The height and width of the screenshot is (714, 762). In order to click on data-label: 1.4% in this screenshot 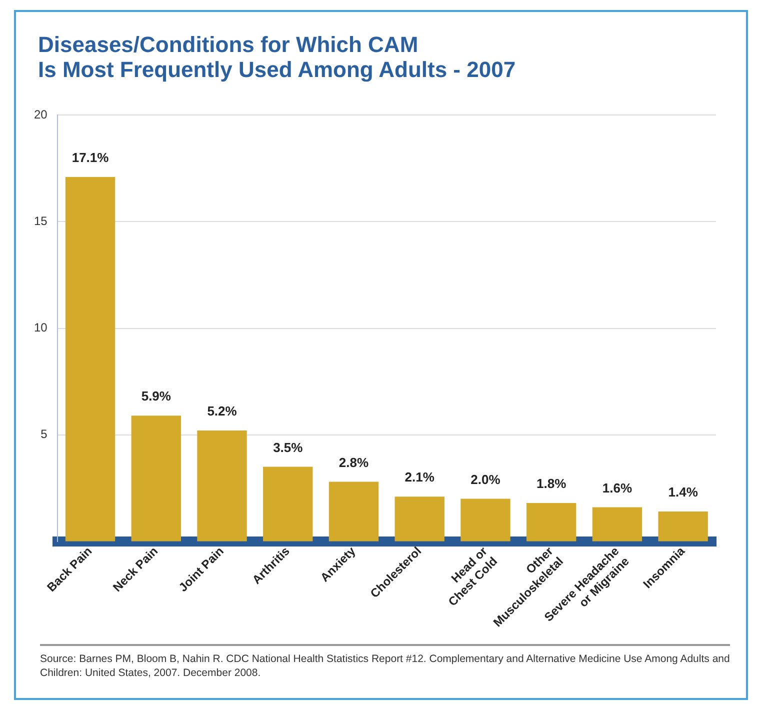, I will do `click(683, 492)`.